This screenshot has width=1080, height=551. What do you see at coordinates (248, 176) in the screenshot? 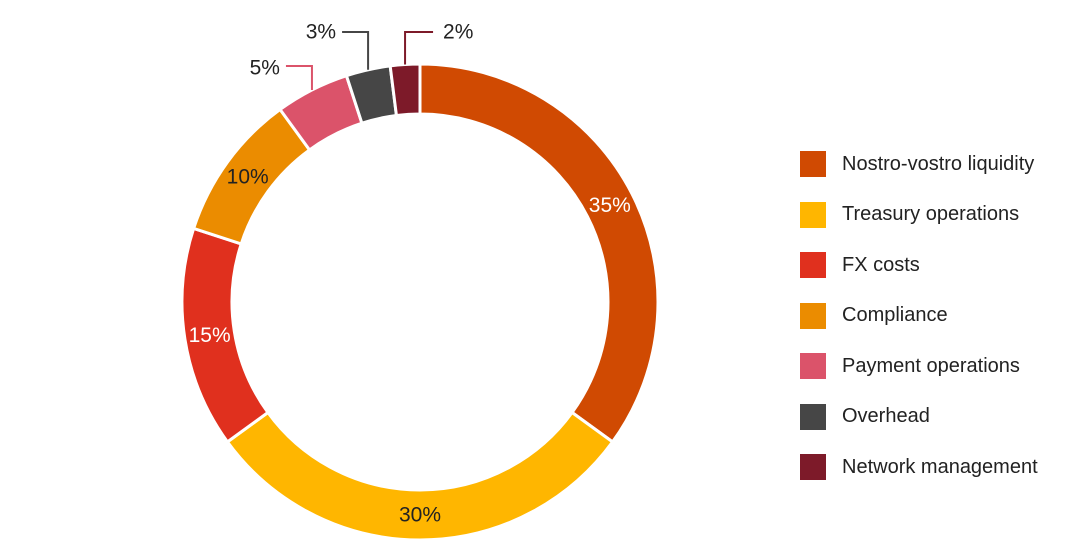
I see `data-label-compliance: 10%` at bounding box center [248, 176].